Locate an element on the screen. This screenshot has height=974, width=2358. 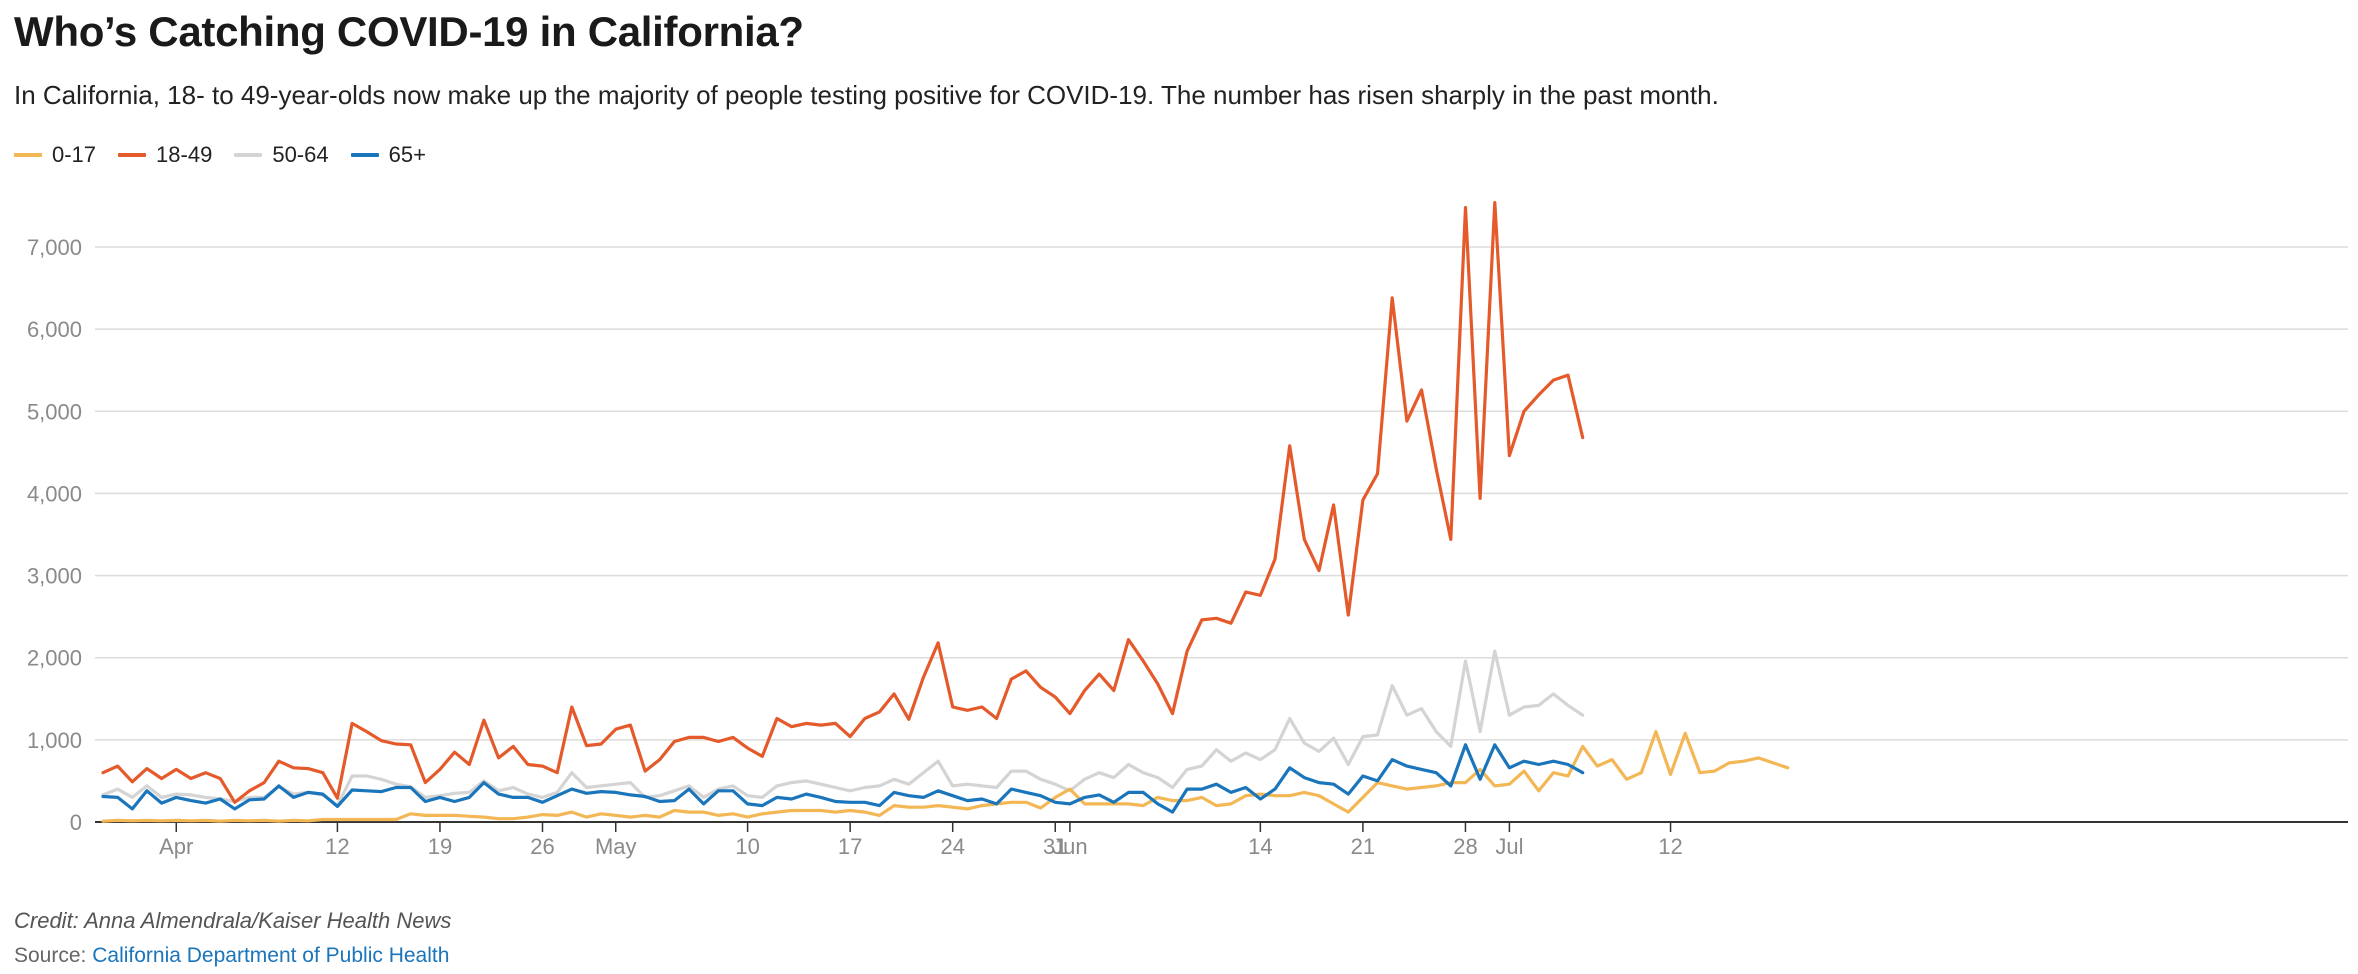
x-tick-label: Jun is located at coordinates (1069, 846).